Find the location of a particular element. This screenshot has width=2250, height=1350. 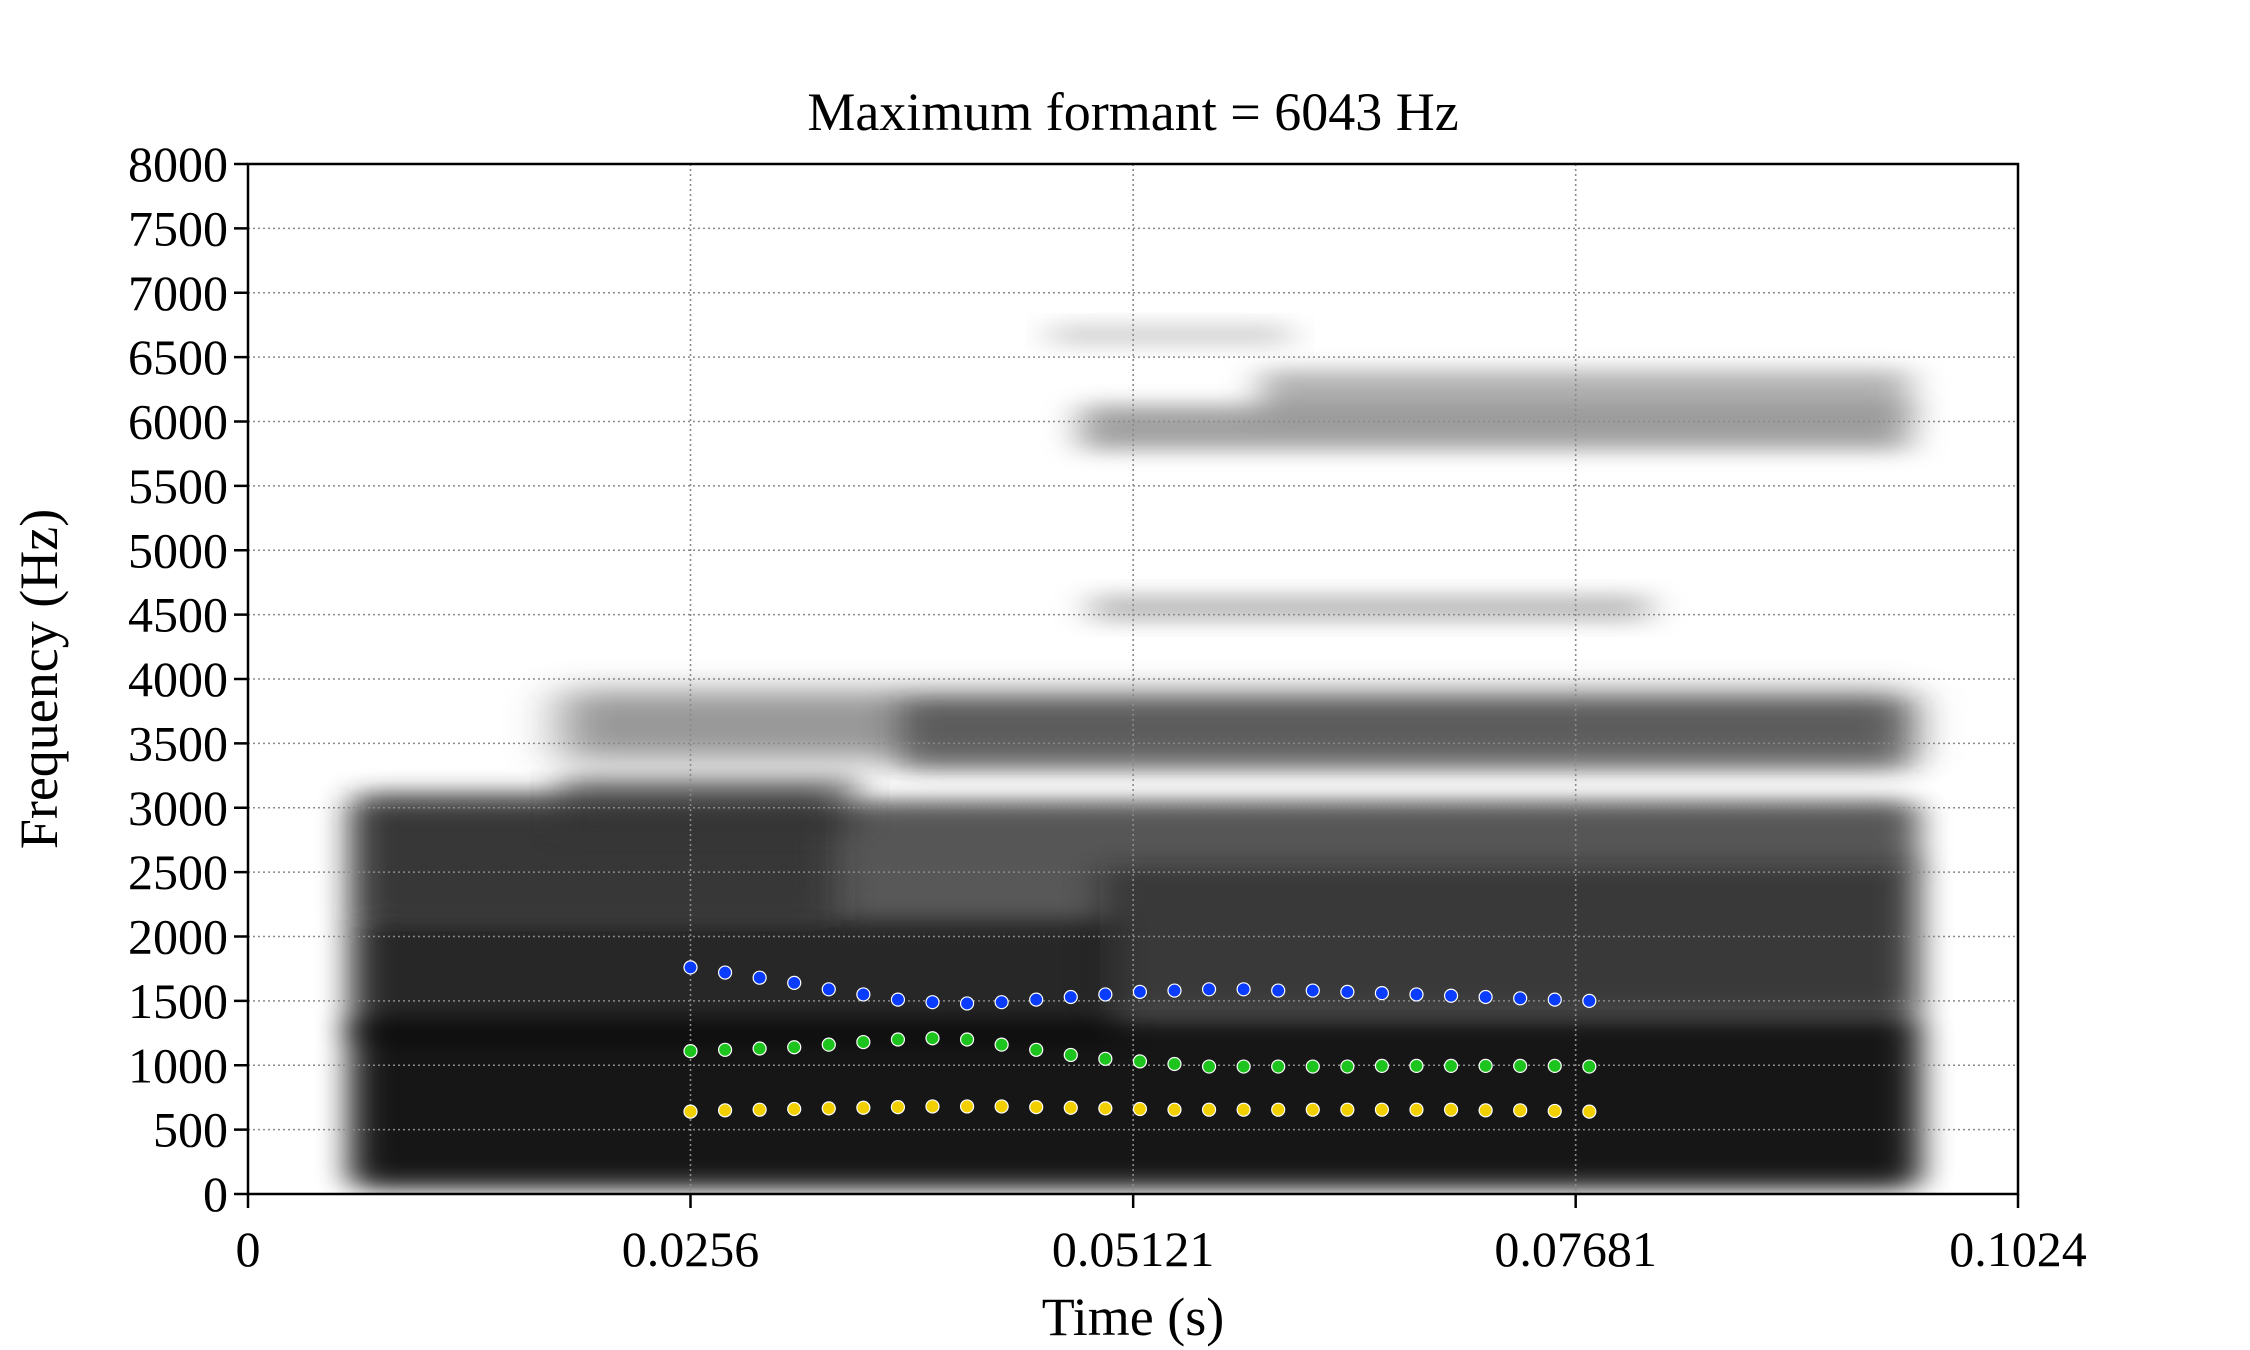

y-tick-label: 4000 is located at coordinates (178, 679).